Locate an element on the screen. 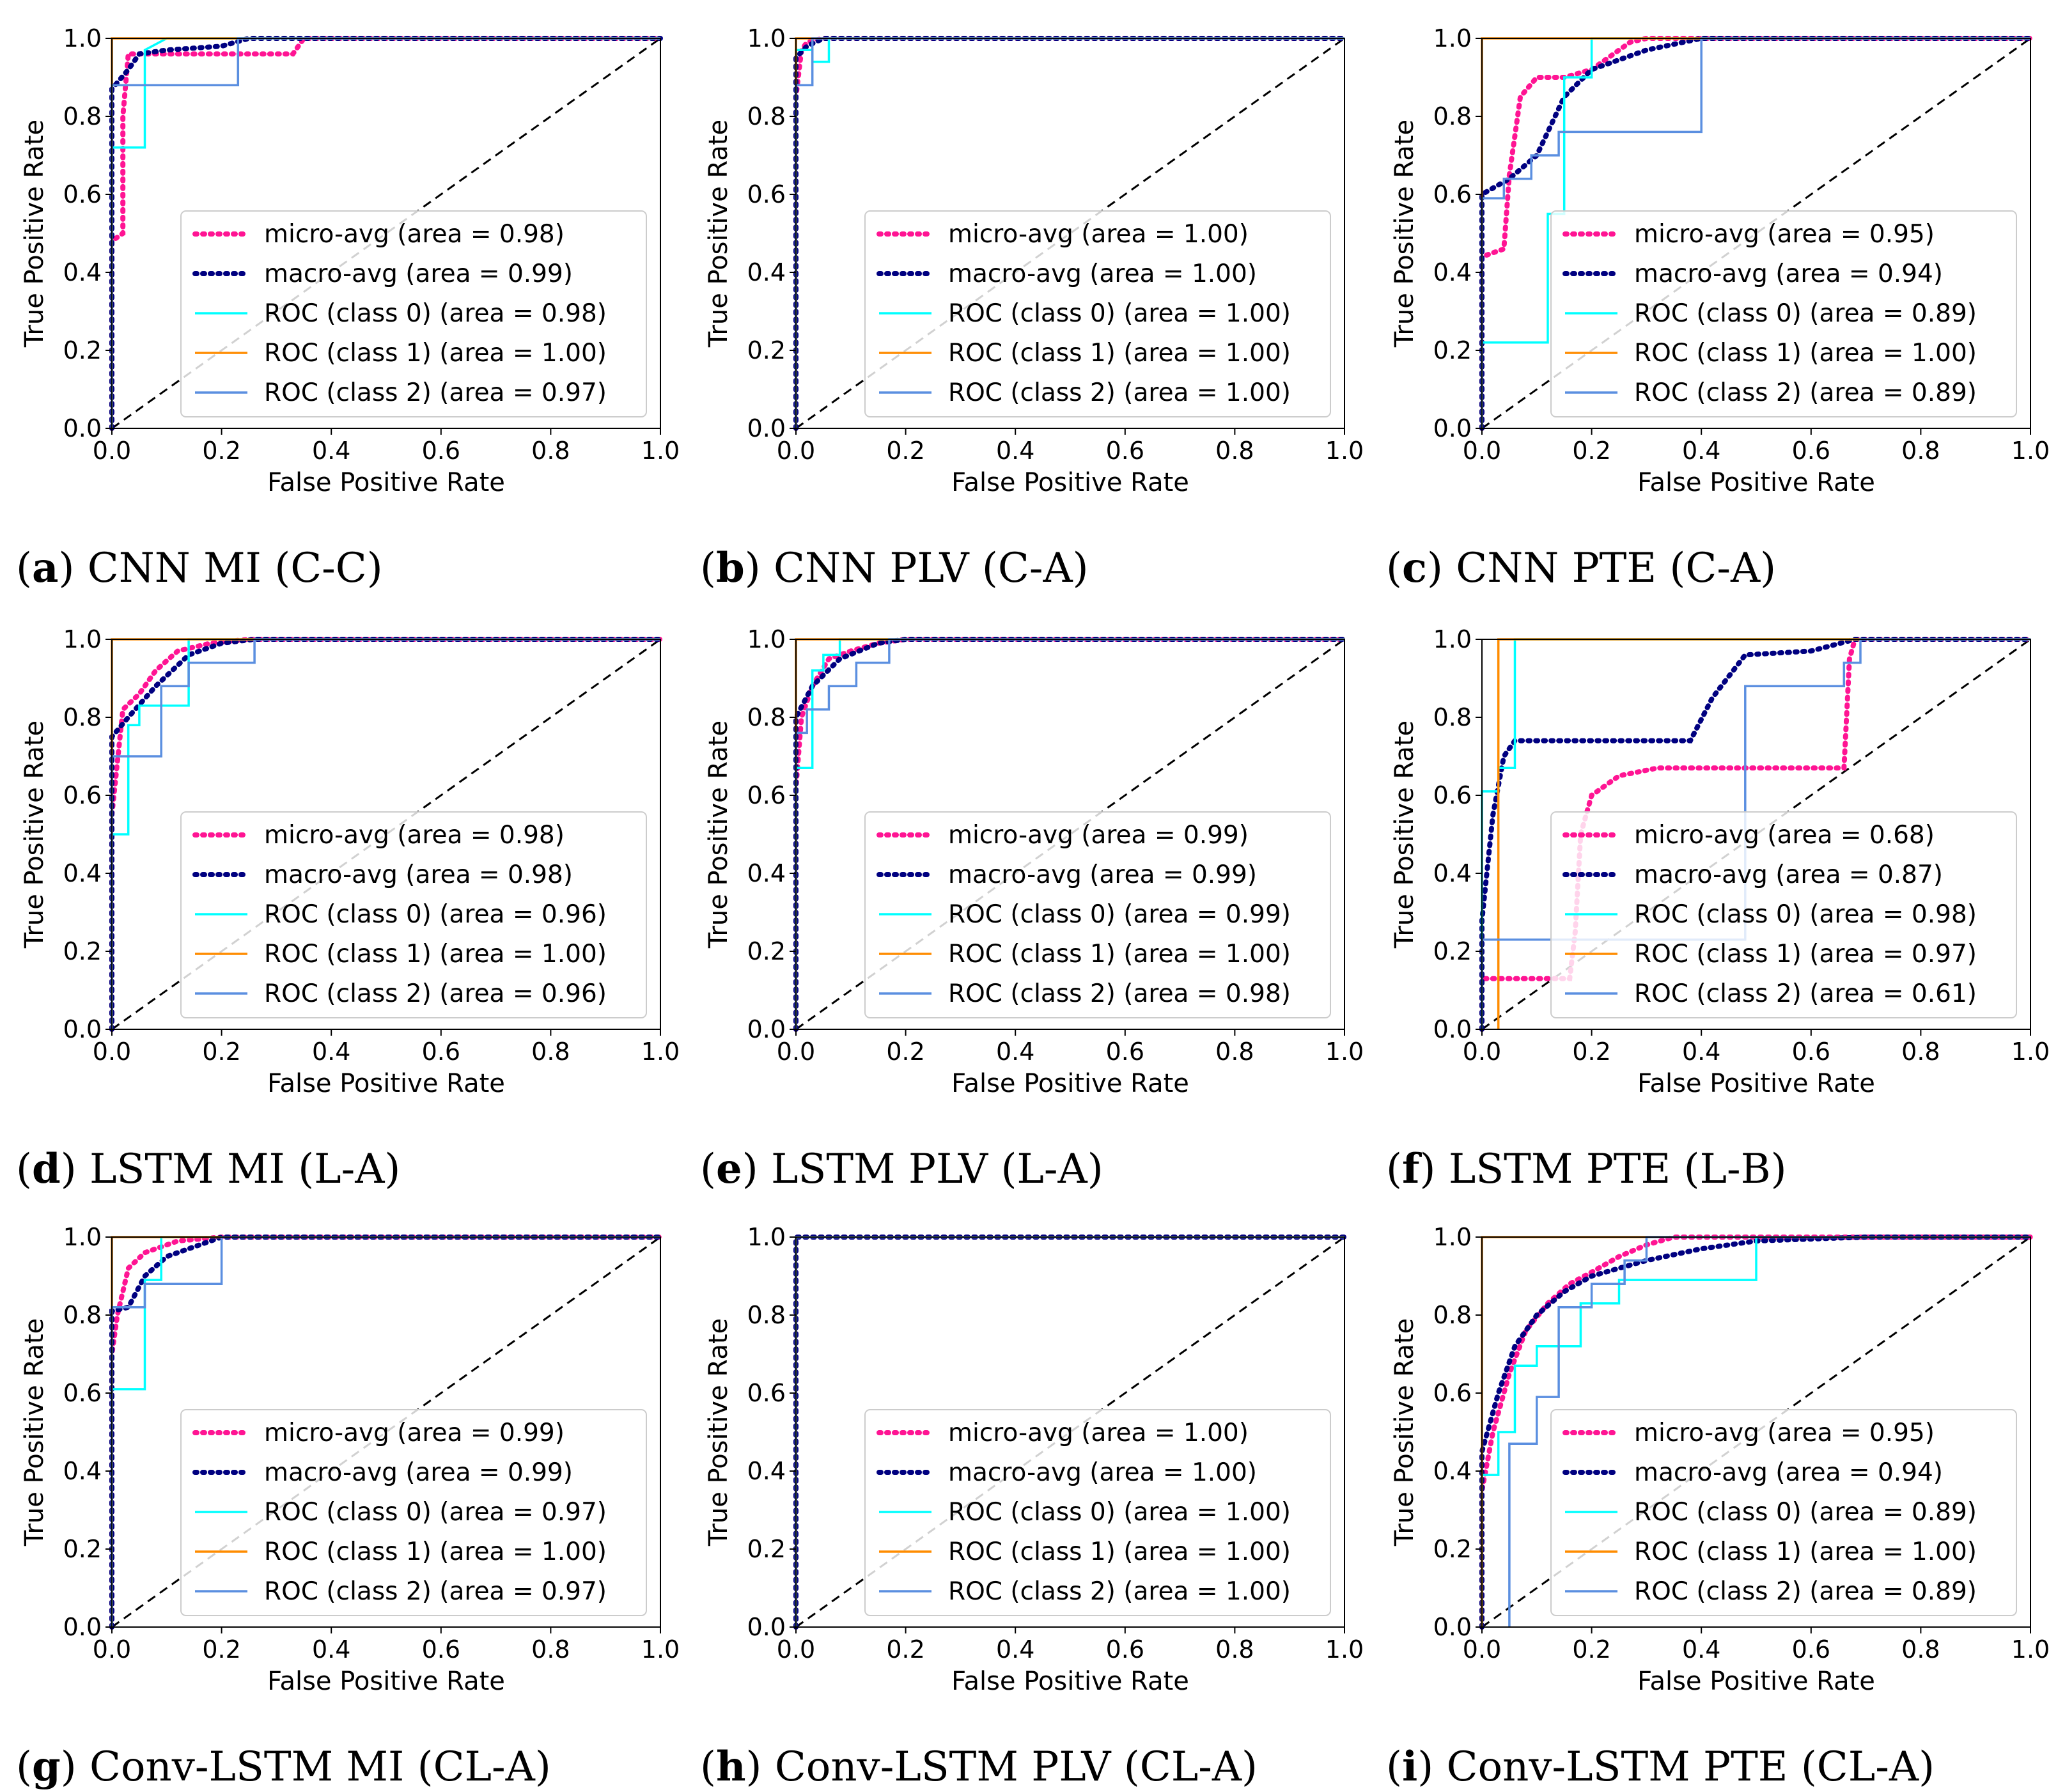  series-line-macro is located at coordinates (1756, 1433).